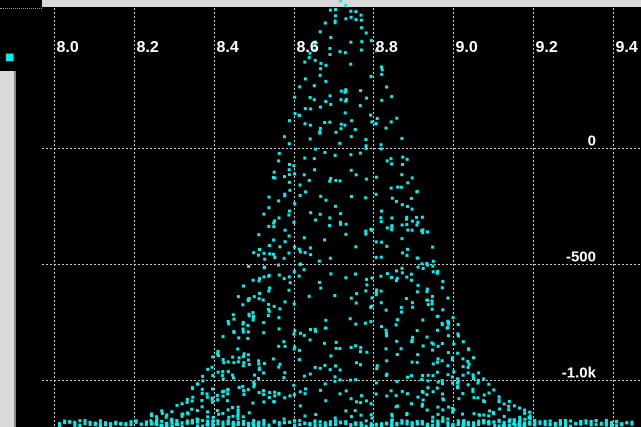 The height and width of the screenshot is (427, 641). Describe the element at coordinates (627, 47) in the screenshot. I see `x-tick-label: 9.4` at that location.